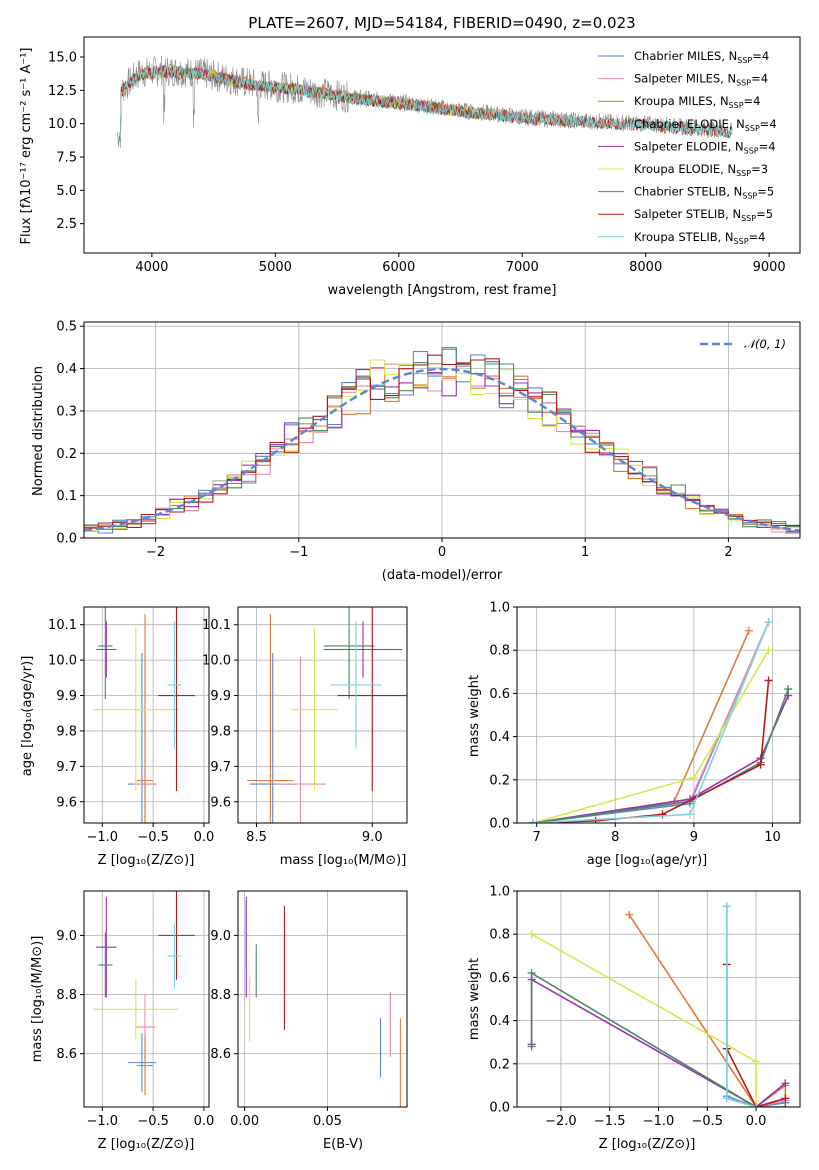 This screenshot has width=819, height=1170. Describe the element at coordinates (694, 837) in the screenshot. I see `x-tick-label: 9` at that location.